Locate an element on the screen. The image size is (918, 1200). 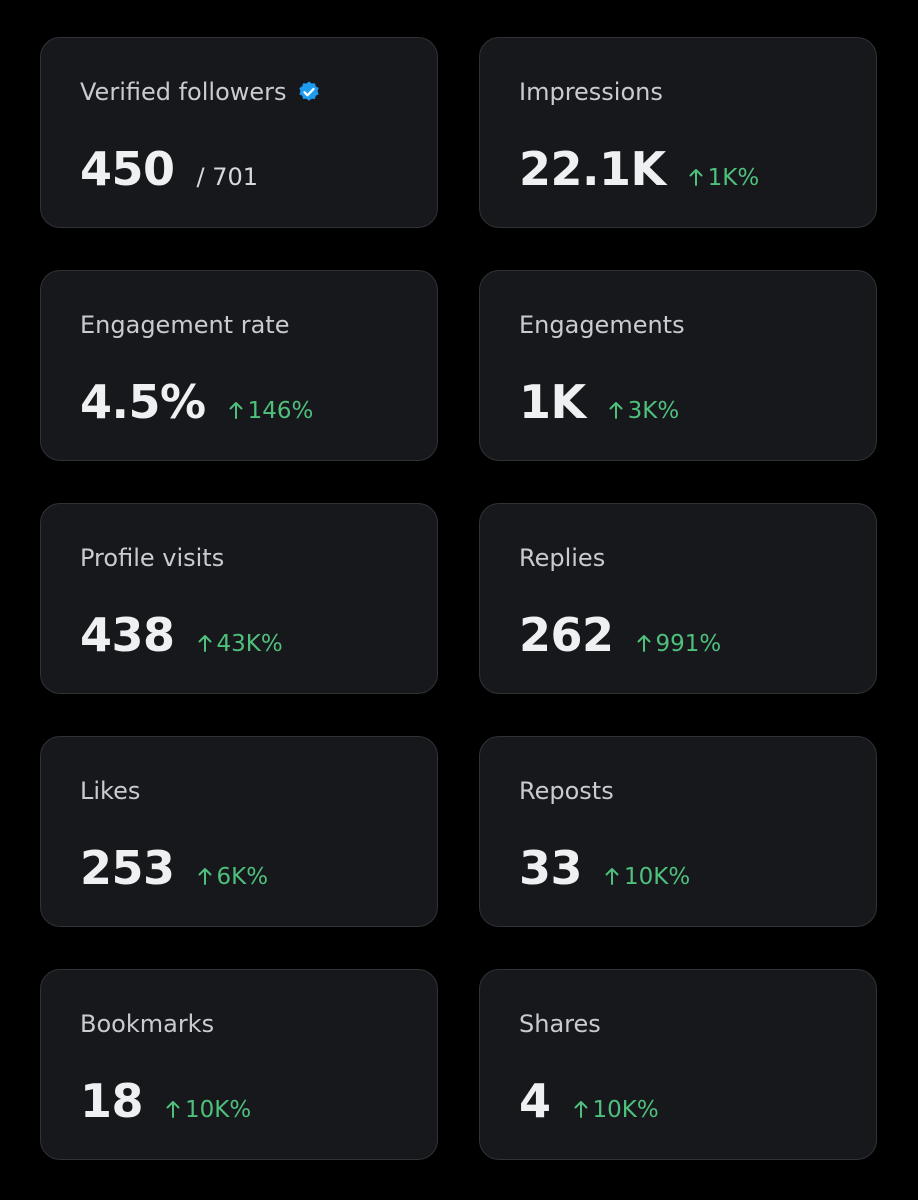
metric-label: Engagement rate is located at coordinates (185, 325).